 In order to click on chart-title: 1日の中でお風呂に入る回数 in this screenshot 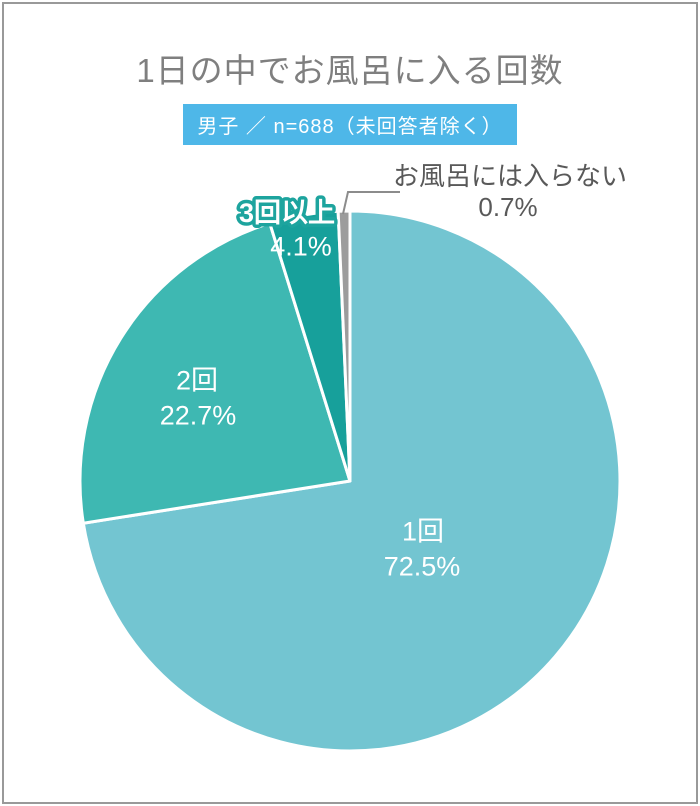, I will do `click(350, 70)`.